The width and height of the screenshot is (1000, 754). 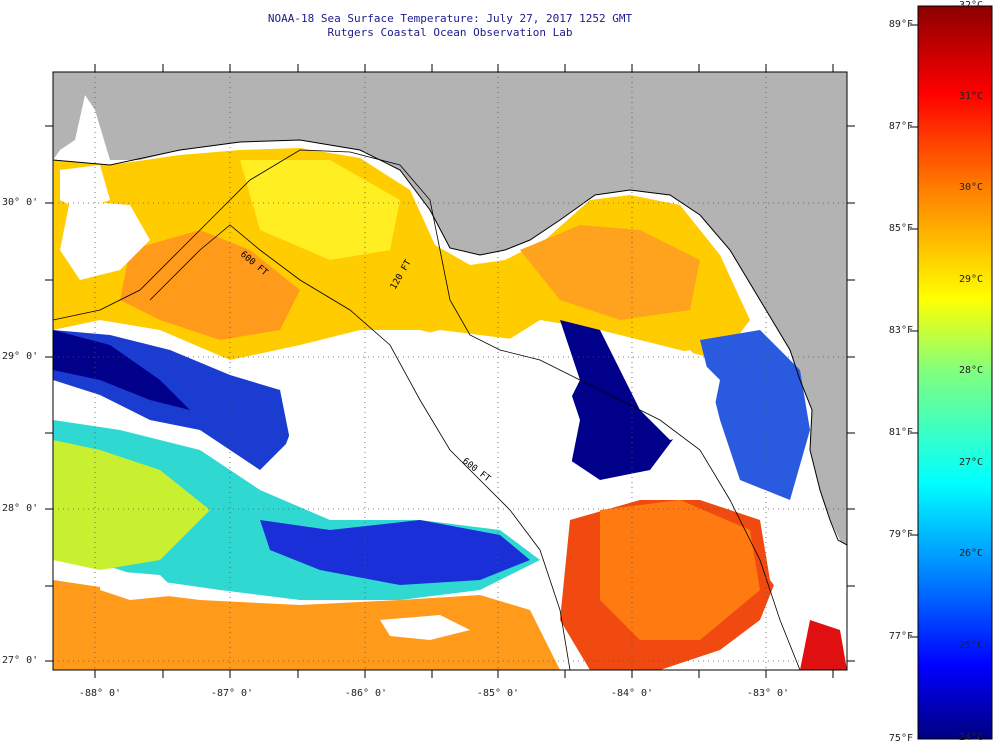 I want to click on sst-orange-patch-west, so click(x=210, y=285).